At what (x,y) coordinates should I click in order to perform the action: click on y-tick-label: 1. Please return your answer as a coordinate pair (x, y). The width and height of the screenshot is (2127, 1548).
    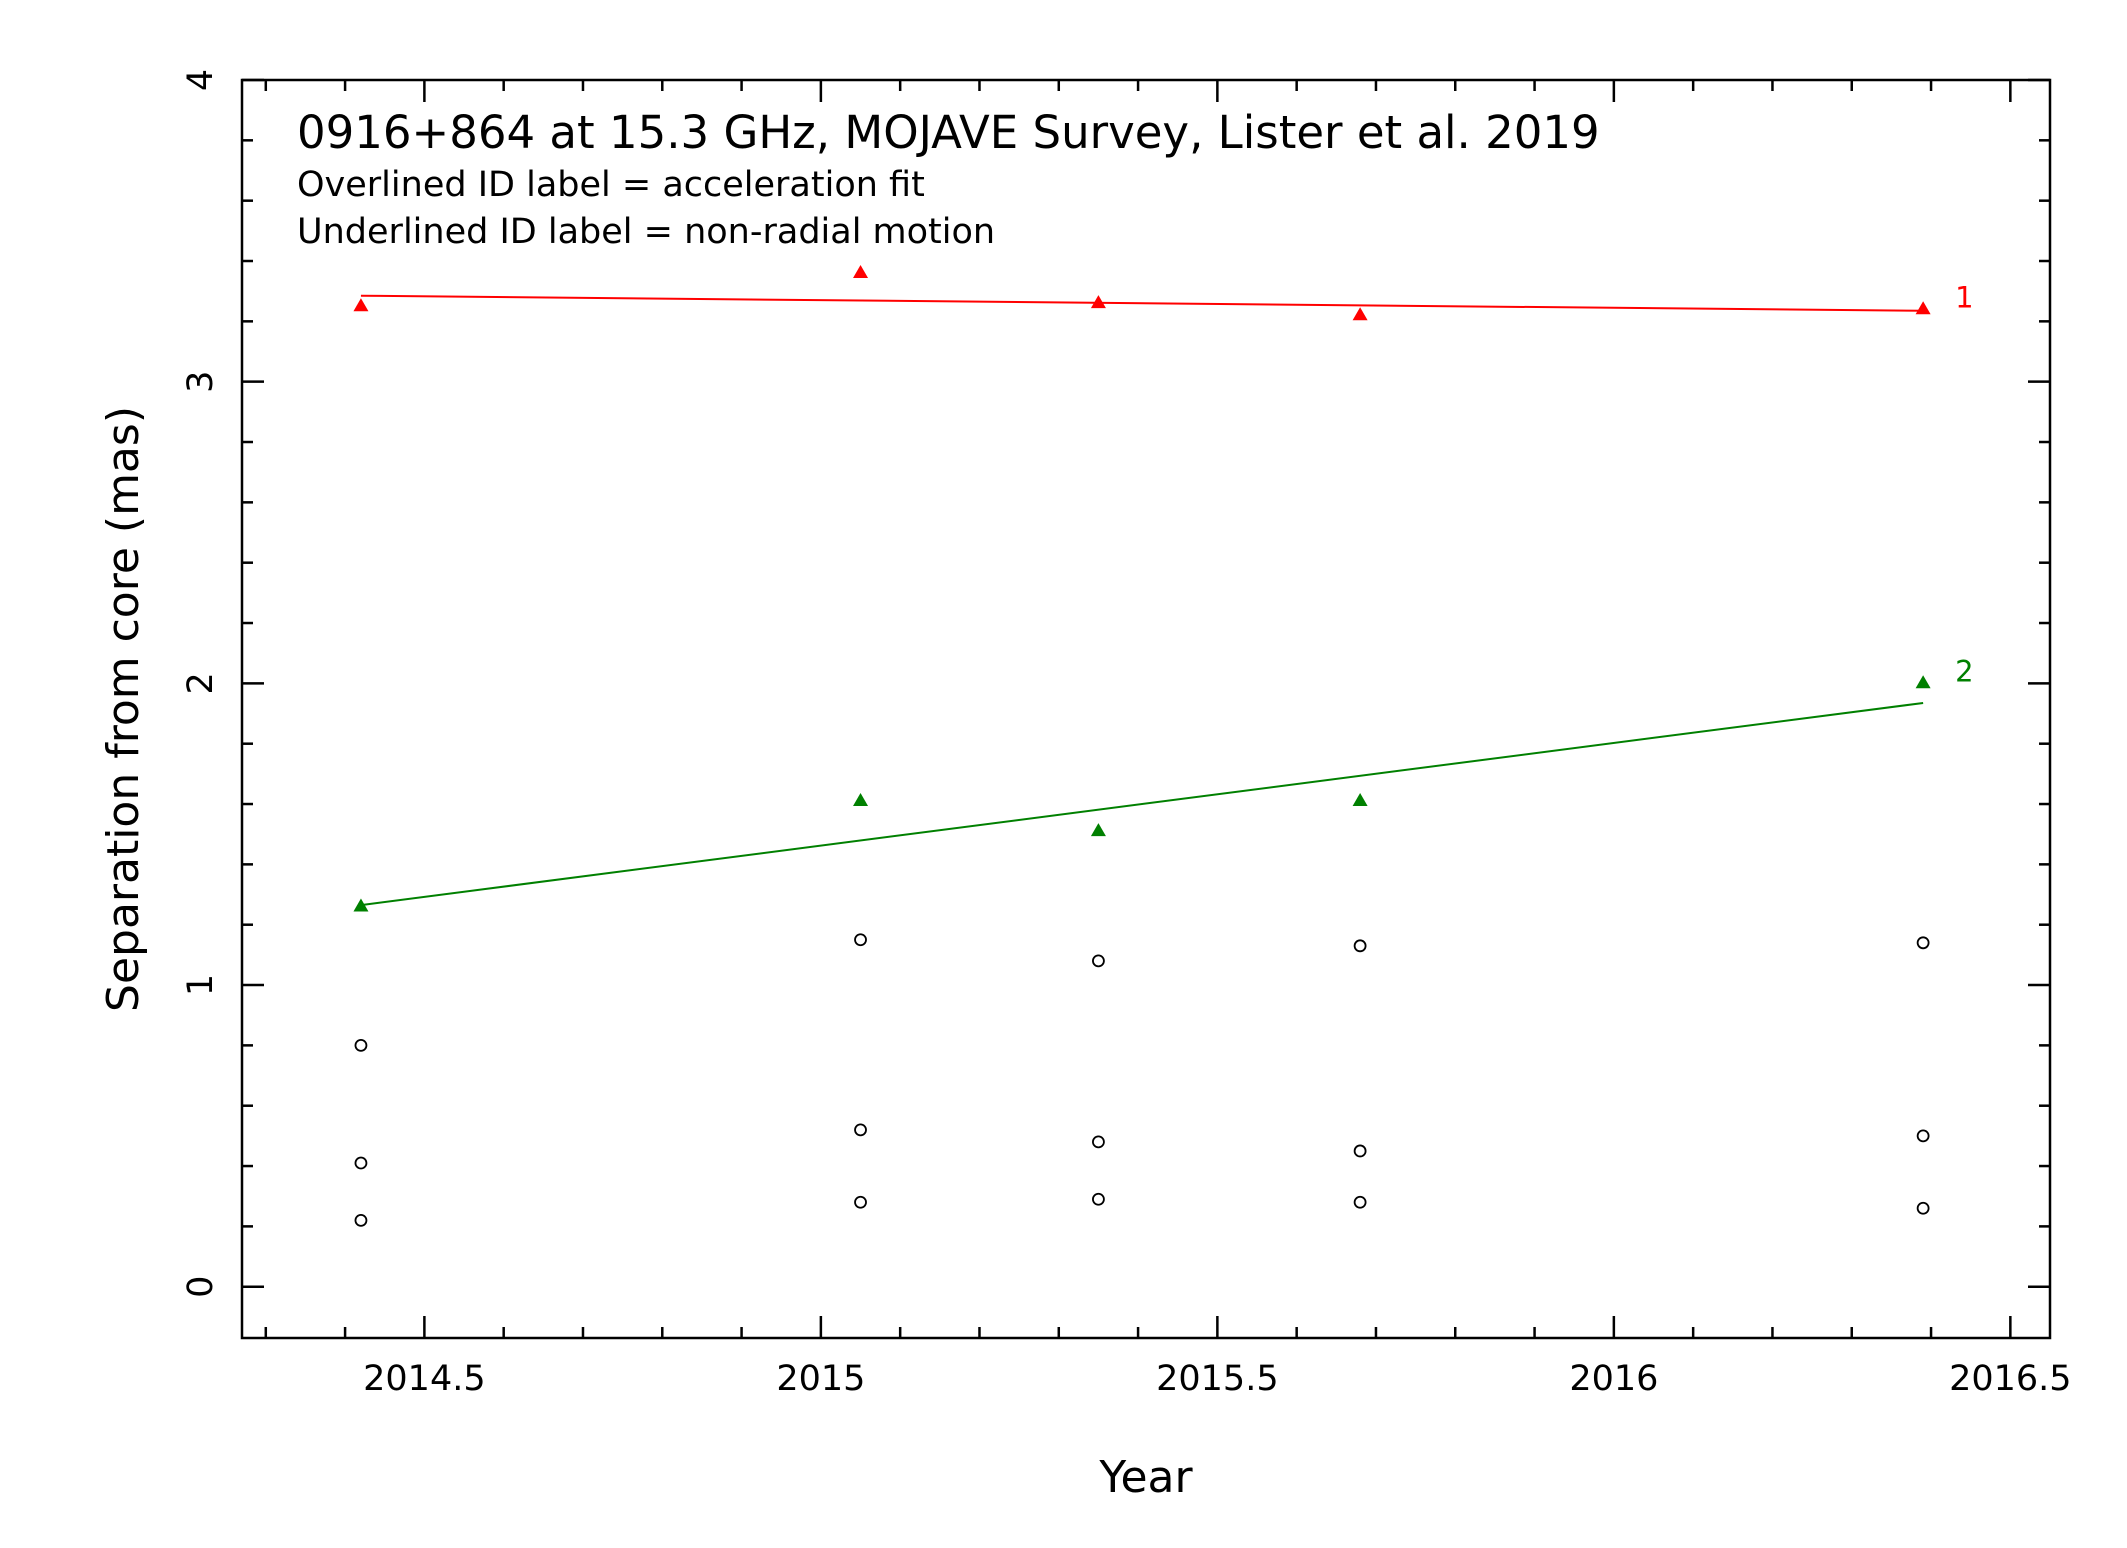
    Looking at the image, I should click on (201, 985).